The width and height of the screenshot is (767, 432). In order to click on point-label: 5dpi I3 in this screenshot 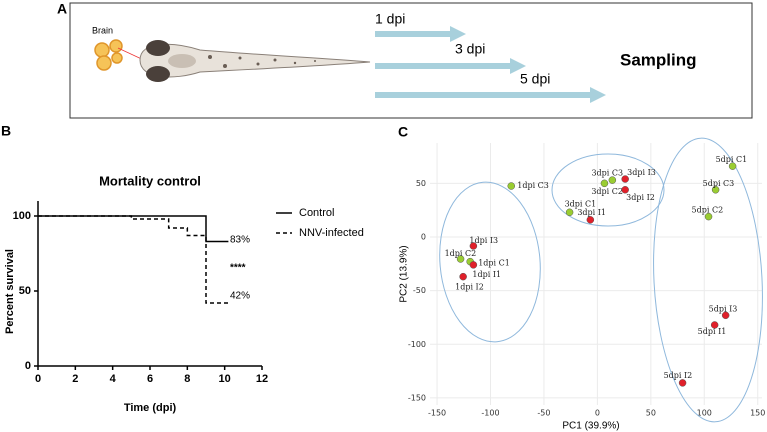, I will do `click(723, 308)`.